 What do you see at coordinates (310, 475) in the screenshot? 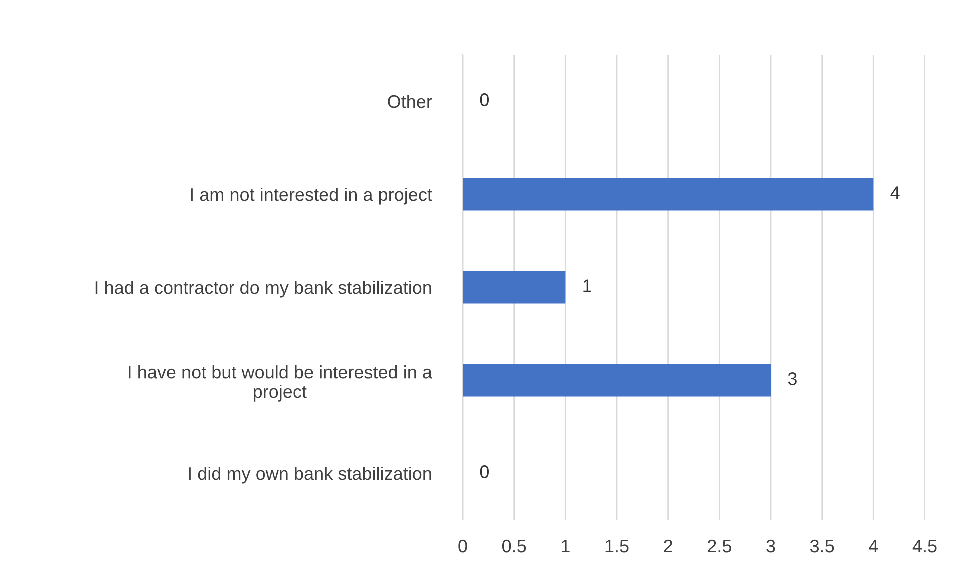
I see `y-tick-label: I did my own bank stabilization` at bounding box center [310, 475].